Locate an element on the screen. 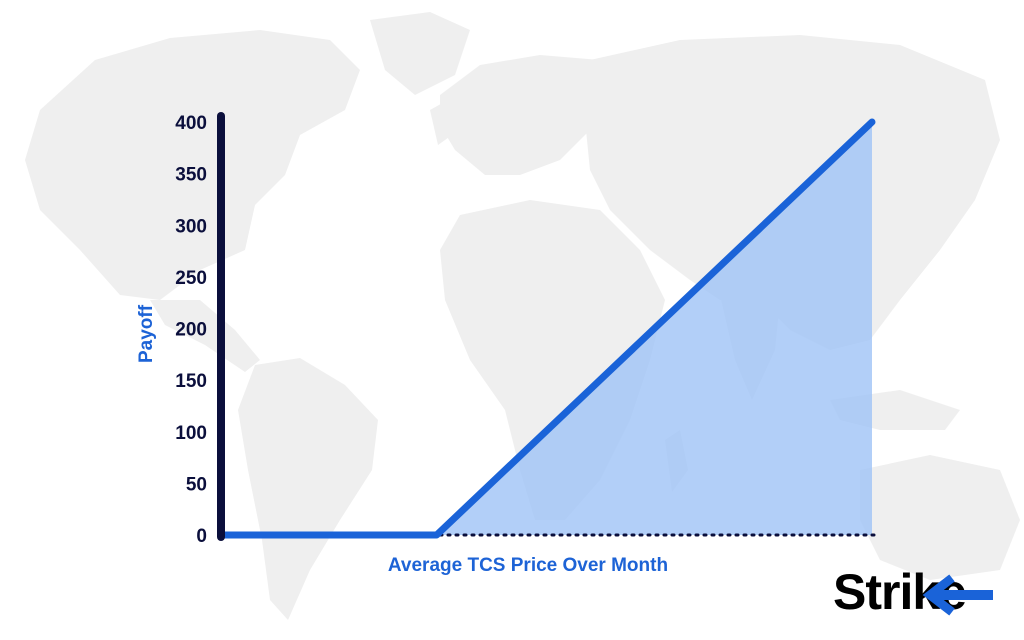  y-tick-label: 350 is located at coordinates (191, 175).